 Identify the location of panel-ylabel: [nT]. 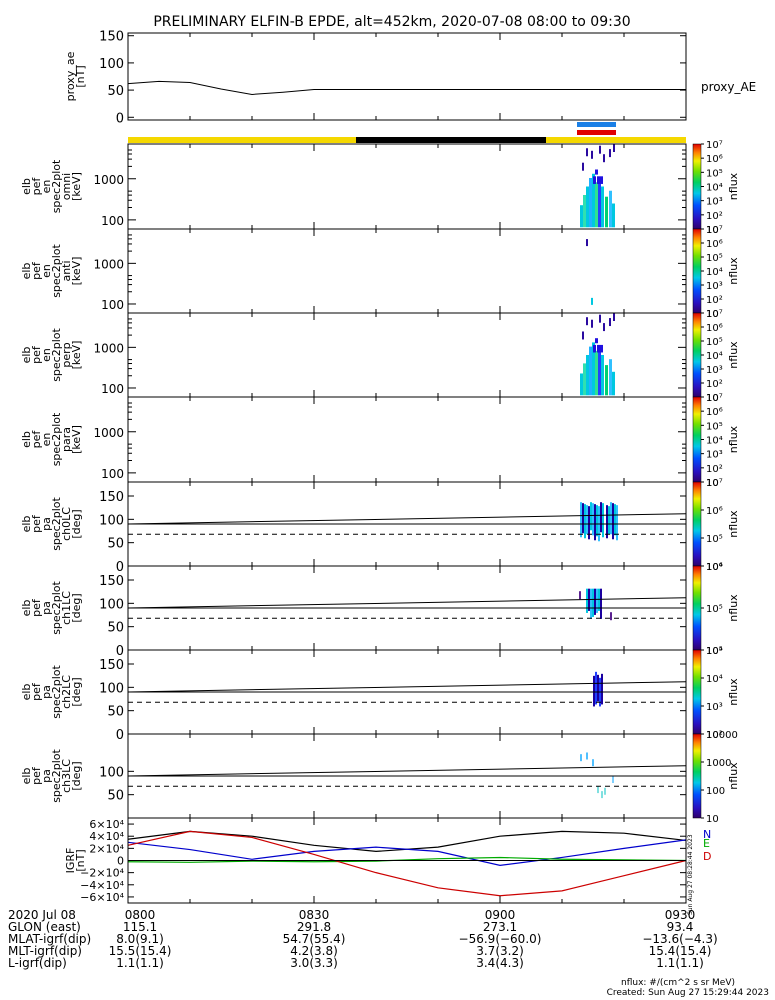
(80, 860).